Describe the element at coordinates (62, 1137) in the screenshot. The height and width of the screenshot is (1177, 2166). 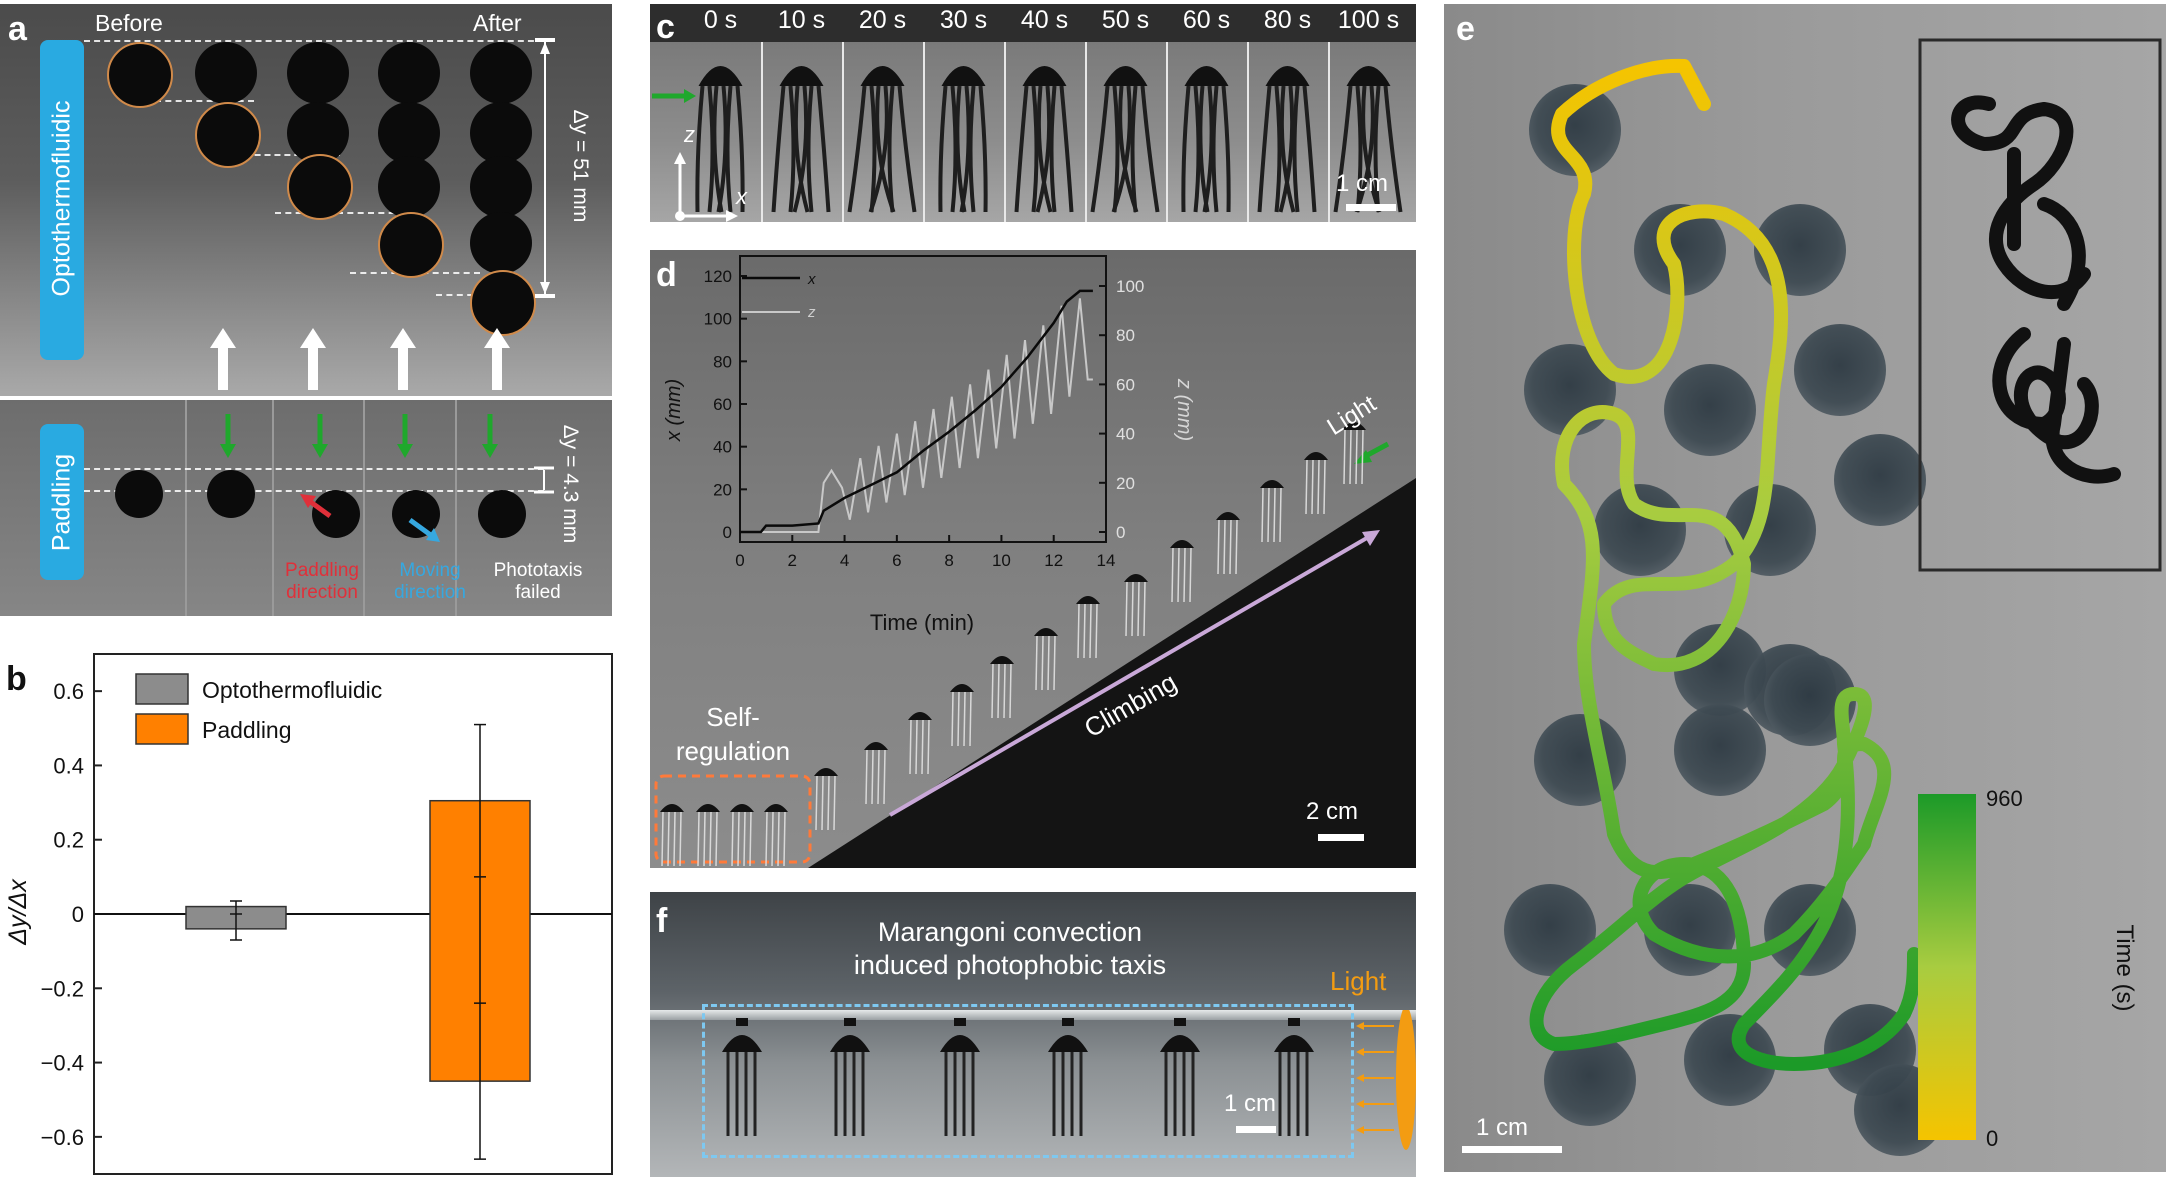
I see `y-tick-label: −0.6` at that location.